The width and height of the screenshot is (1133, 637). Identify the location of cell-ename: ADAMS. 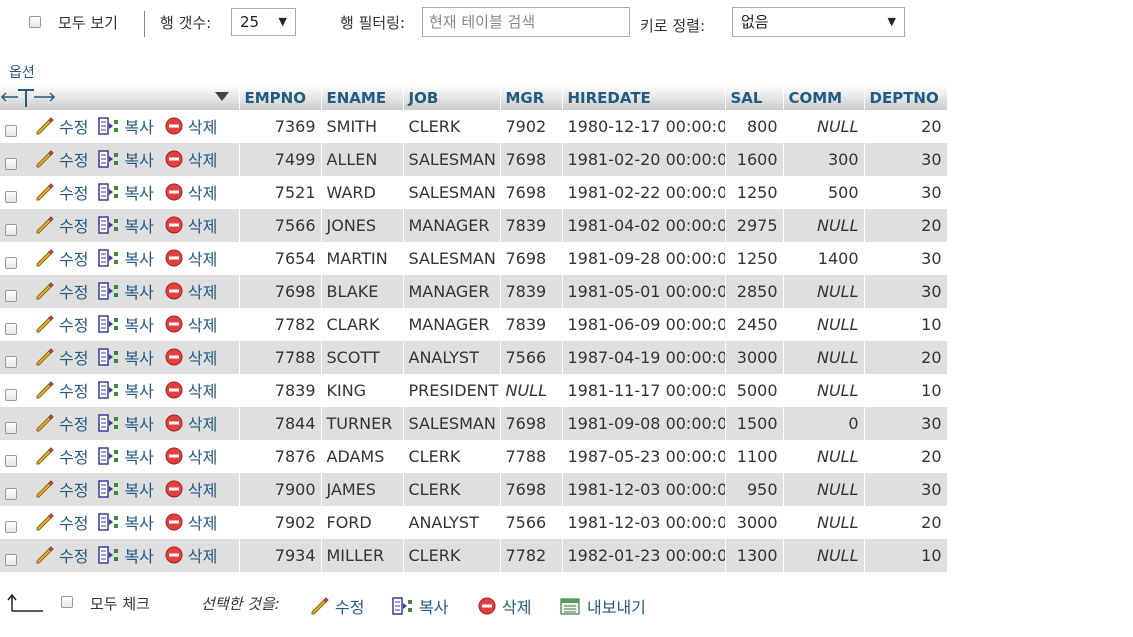
(362, 456).